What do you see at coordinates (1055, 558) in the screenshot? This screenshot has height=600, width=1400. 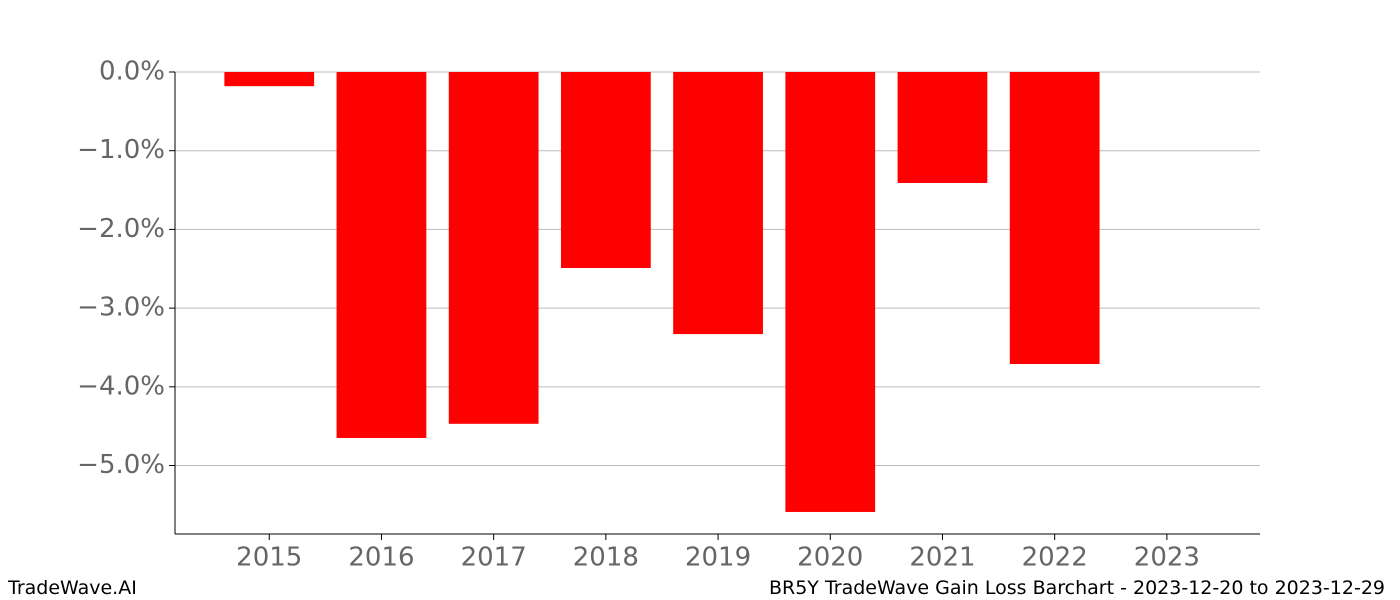 I see `x-tick-label: 2022` at bounding box center [1055, 558].